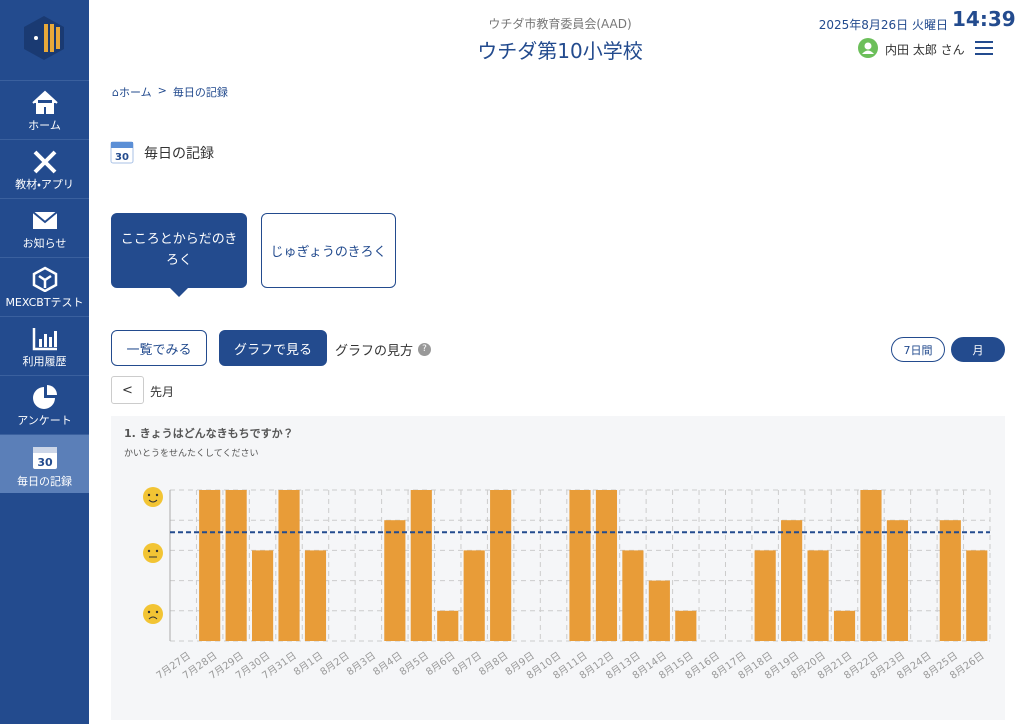  What do you see at coordinates (153, 497) in the screenshot?
I see `face-happy` at bounding box center [153, 497].